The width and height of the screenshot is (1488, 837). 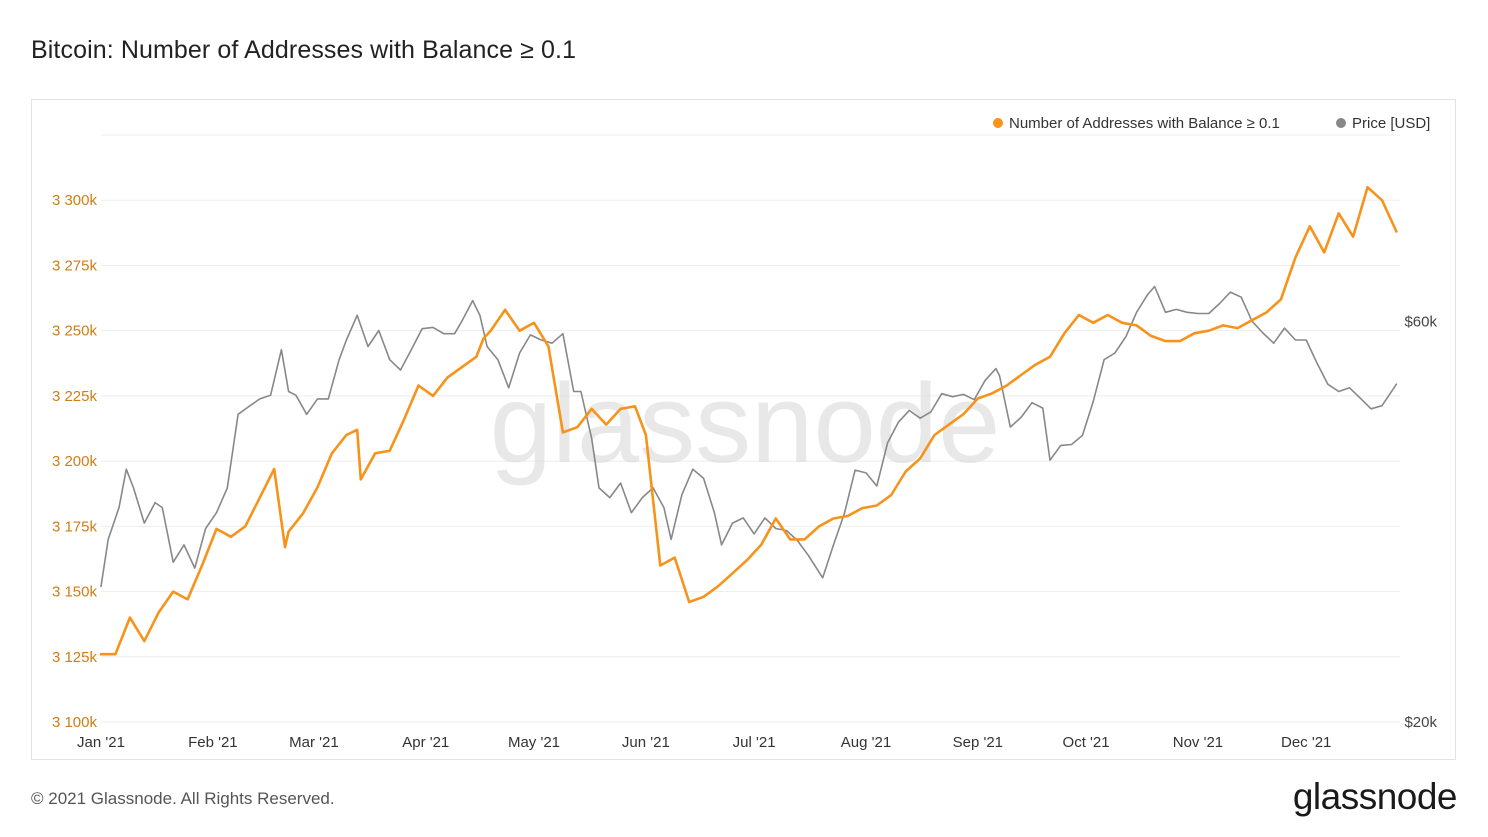 What do you see at coordinates (754, 742) in the screenshot?
I see `x-tick-label: Jul '21` at bounding box center [754, 742].